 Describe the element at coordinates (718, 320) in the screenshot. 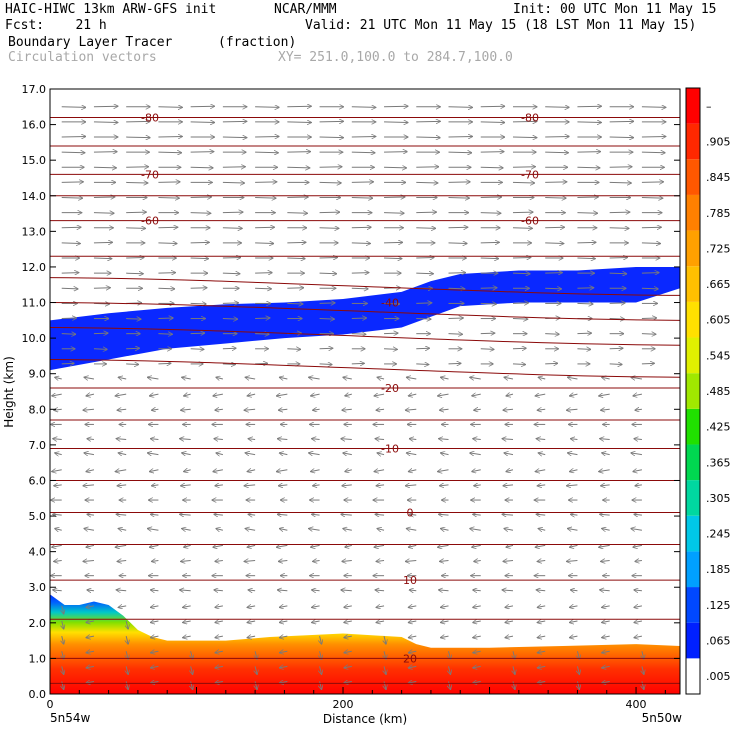

I see `colorbar-label: .605` at that location.